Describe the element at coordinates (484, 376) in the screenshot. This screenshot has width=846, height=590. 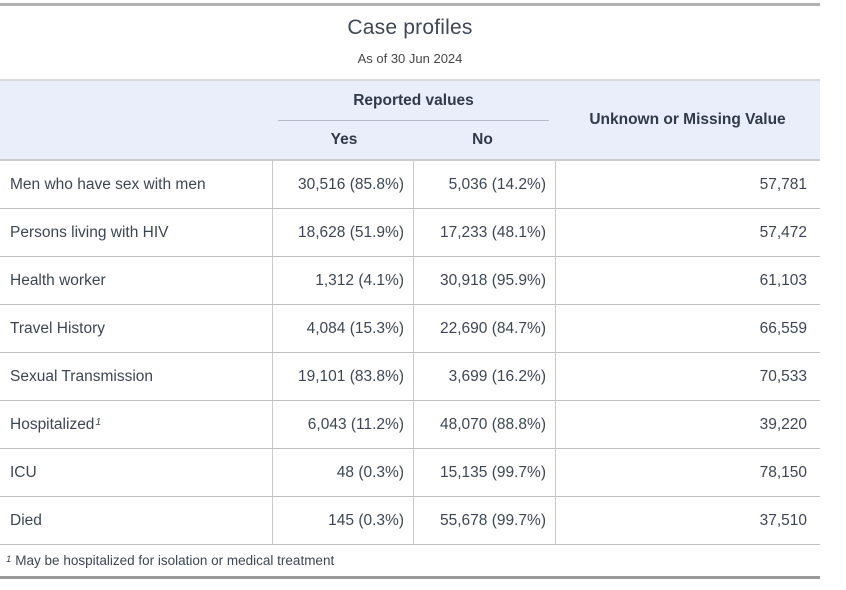
I see `no-value: 3,699 (16.2%)` at that location.